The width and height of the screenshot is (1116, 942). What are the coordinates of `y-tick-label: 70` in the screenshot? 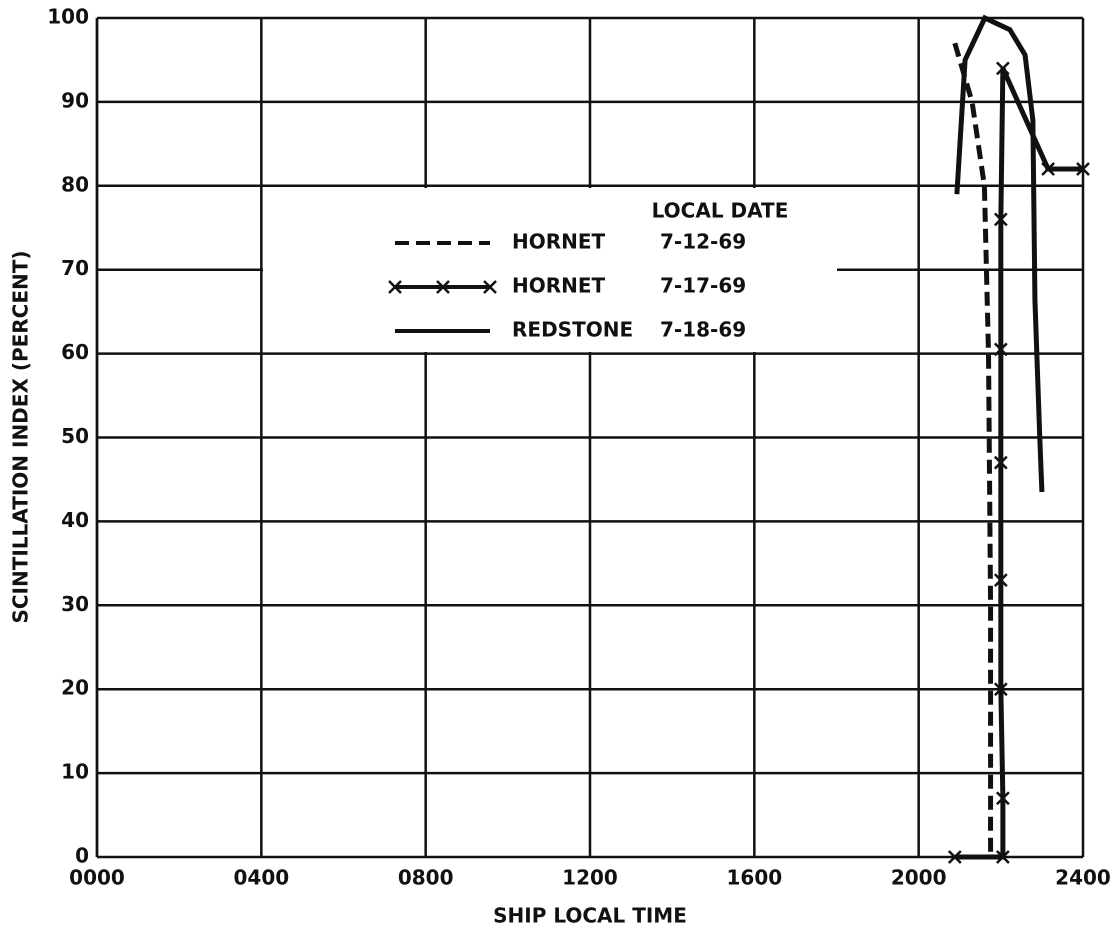 It's located at (75, 268).